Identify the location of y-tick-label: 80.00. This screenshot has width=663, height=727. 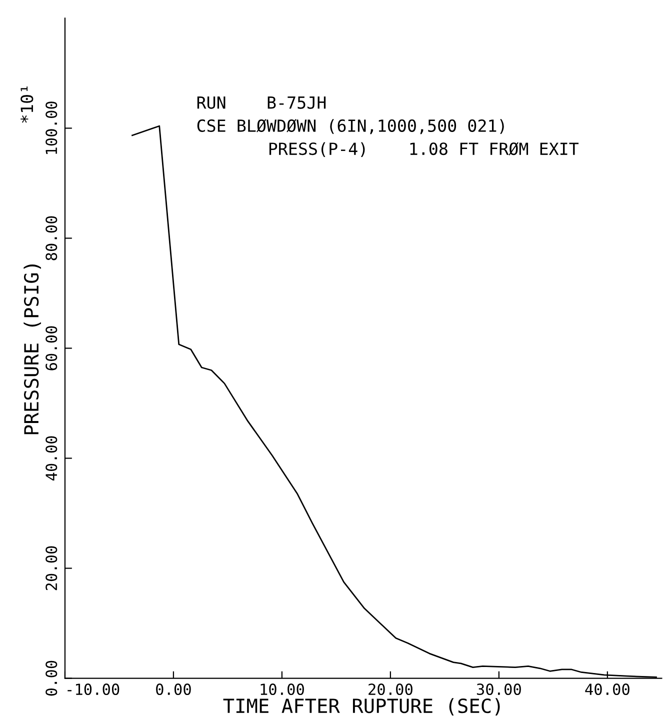
(52, 238).